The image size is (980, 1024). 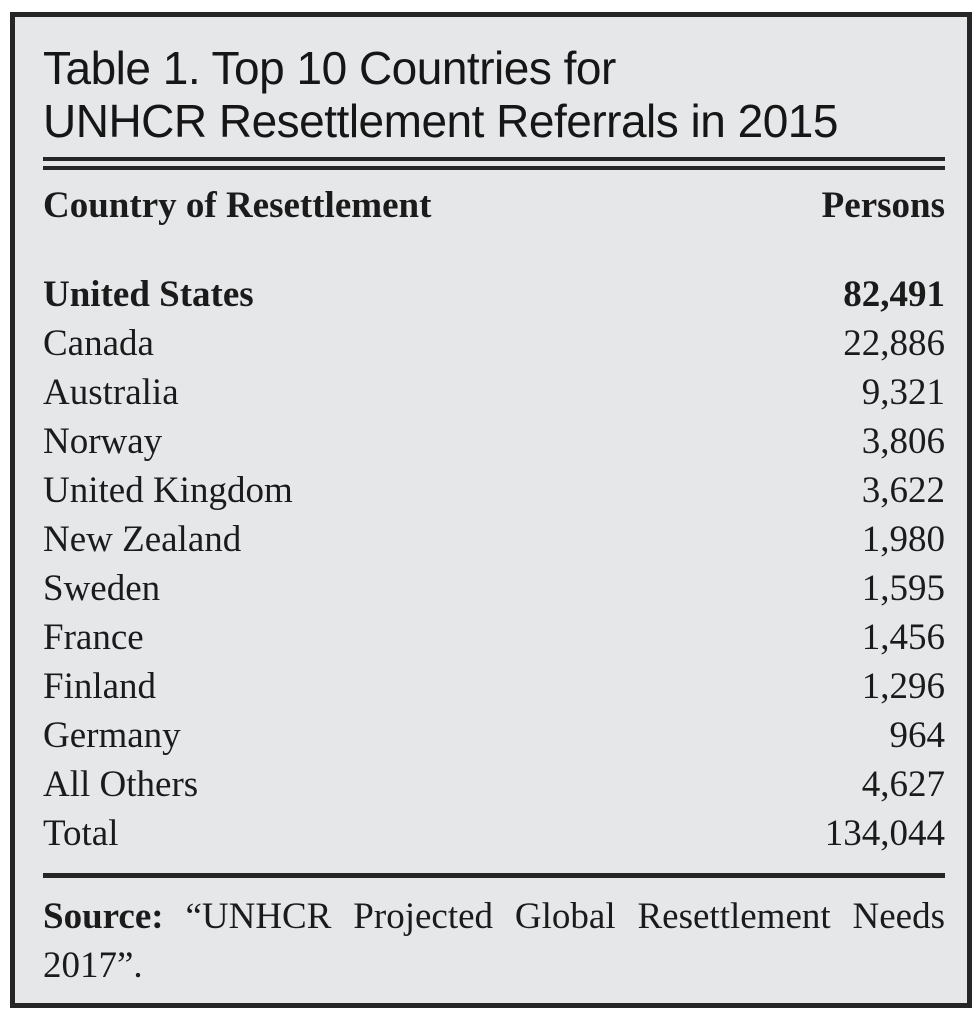 What do you see at coordinates (494, 490) in the screenshot?
I see `table-row: United Kingdom 3,622` at bounding box center [494, 490].